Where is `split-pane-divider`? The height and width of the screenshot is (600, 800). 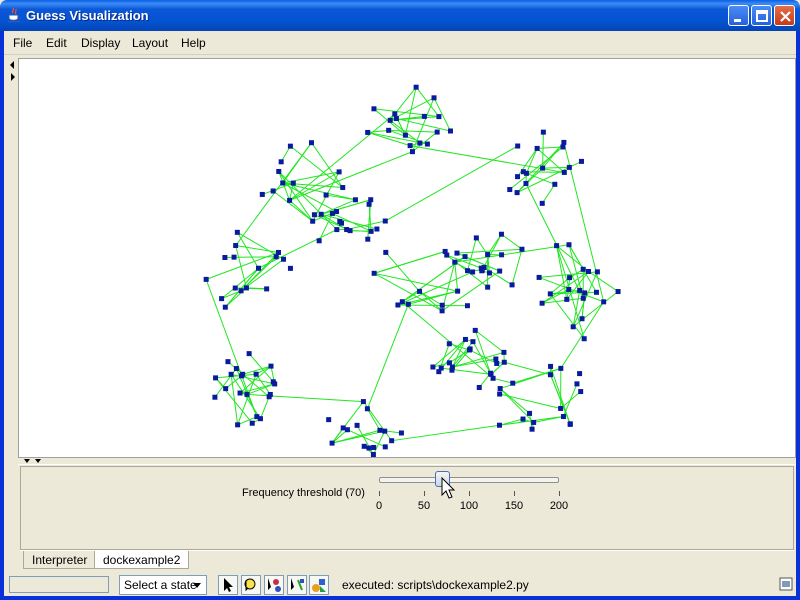 split-pane-divider is located at coordinates (407, 461).